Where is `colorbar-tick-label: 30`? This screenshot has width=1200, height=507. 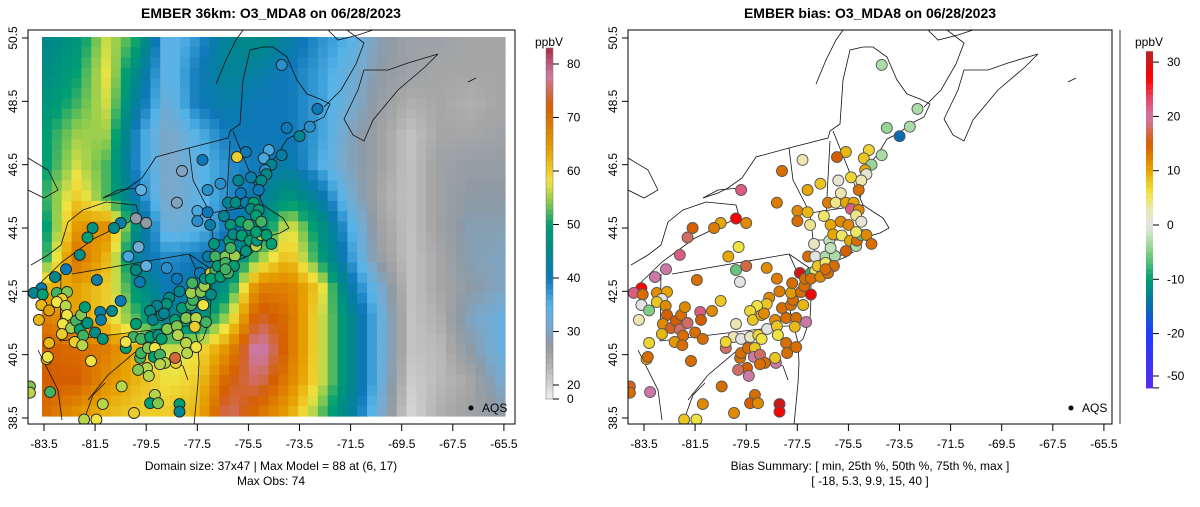 colorbar-tick-label: 30 is located at coordinates (1174, 62).